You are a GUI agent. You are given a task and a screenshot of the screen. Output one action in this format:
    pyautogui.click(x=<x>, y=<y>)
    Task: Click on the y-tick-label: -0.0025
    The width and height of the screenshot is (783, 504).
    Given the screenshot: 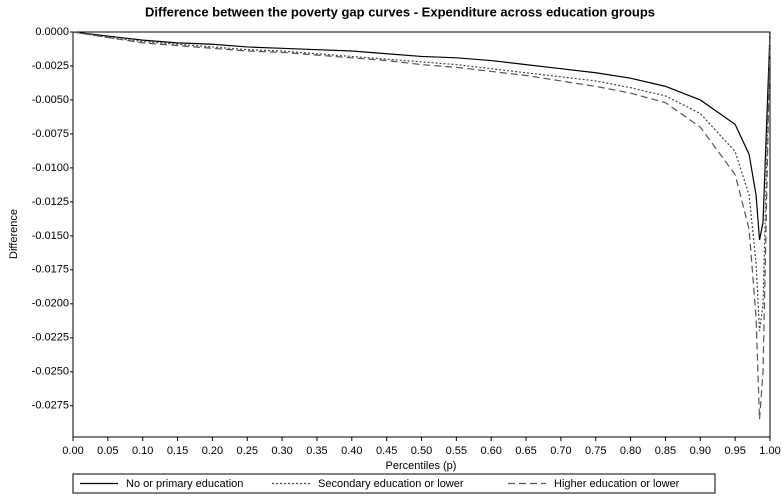 What is the action you would take?
    pyautogui.click(x=50, y=66)
    